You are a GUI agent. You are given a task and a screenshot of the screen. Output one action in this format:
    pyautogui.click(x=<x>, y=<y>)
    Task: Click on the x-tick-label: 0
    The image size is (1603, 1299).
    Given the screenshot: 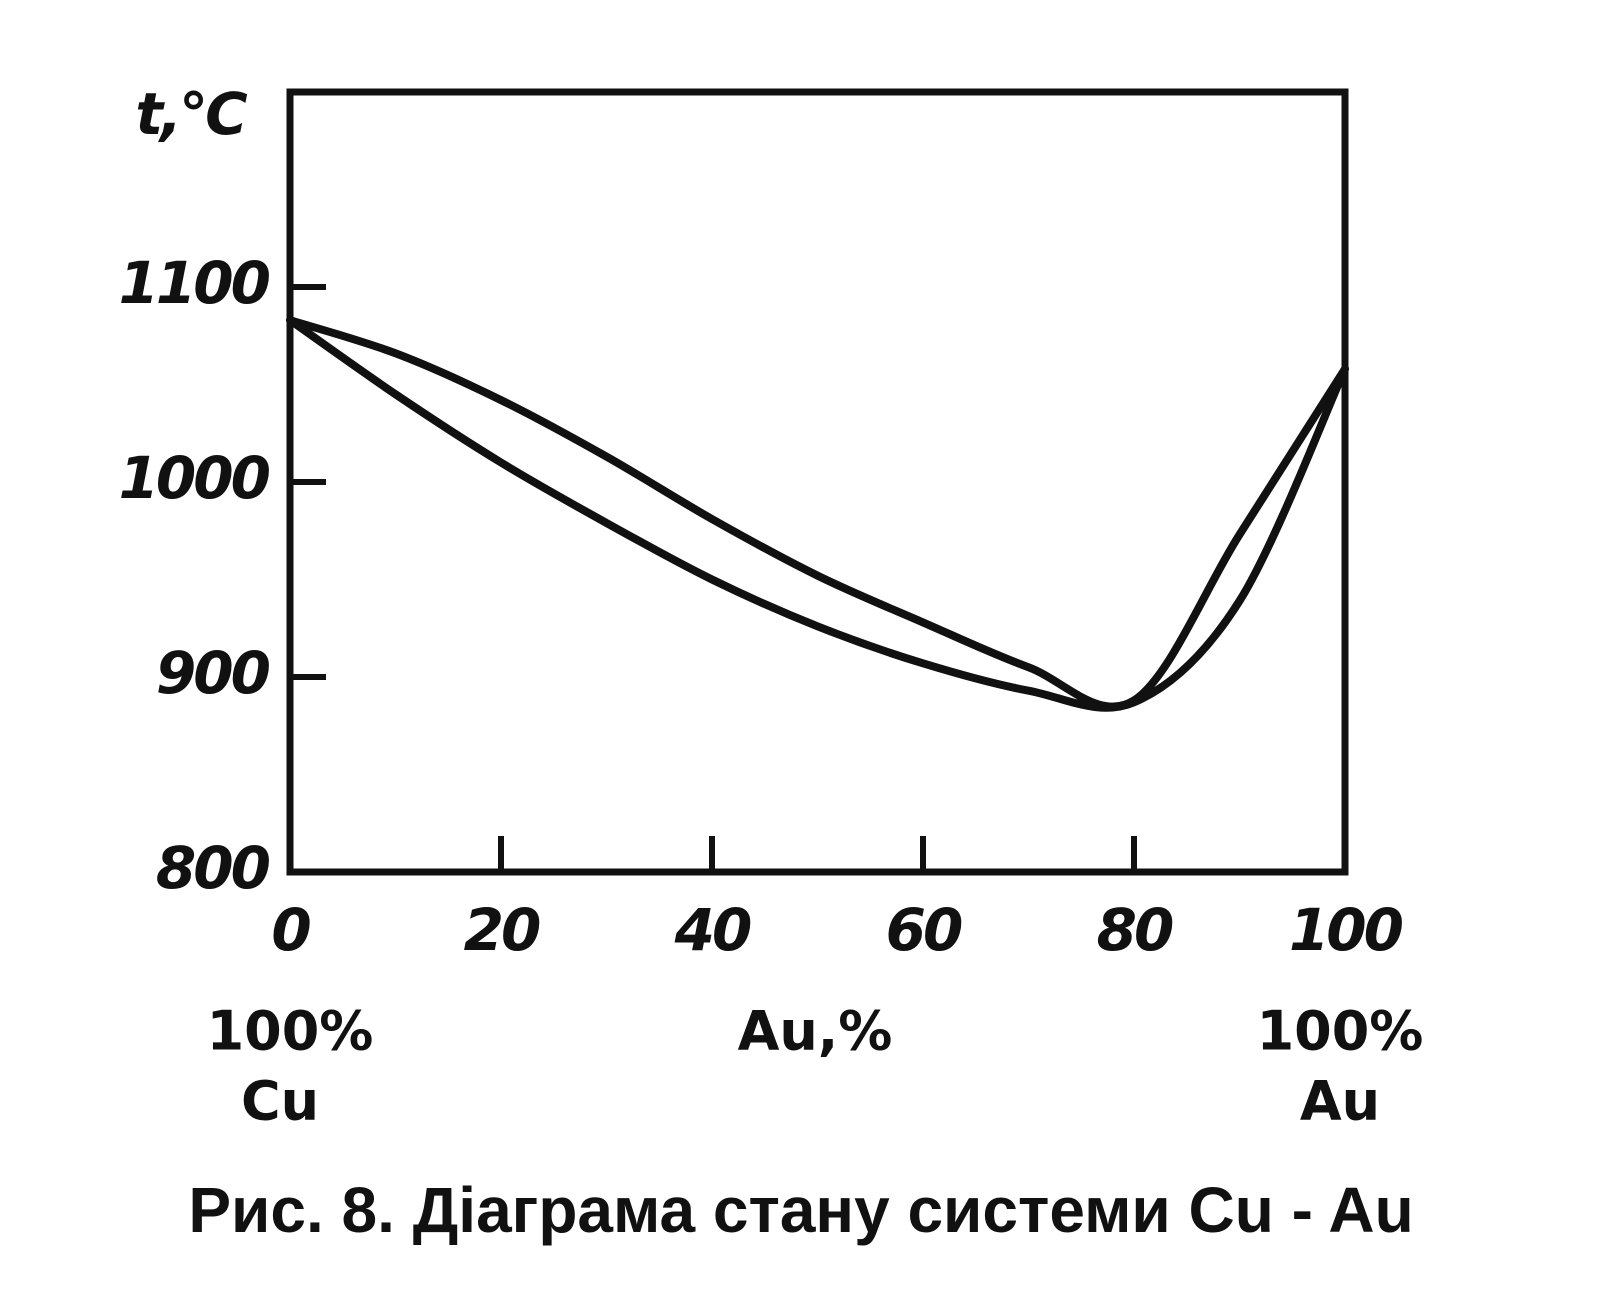 What is the action you would take?
    pyautogui.click(x=290, y=930)
    